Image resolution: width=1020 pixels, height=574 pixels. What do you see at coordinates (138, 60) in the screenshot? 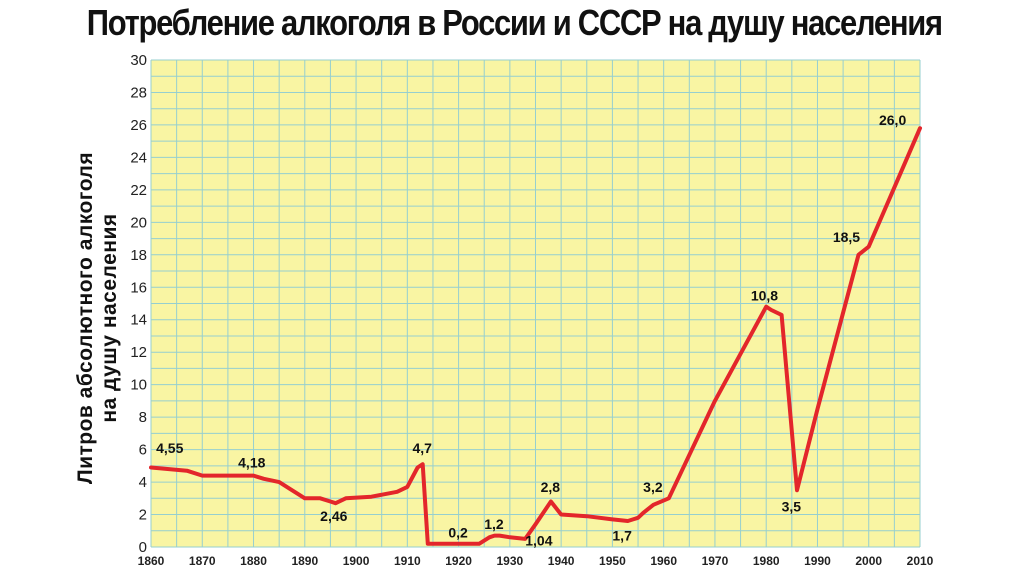
I see `y-tick-label: 30` at bounding box center [138, 60].